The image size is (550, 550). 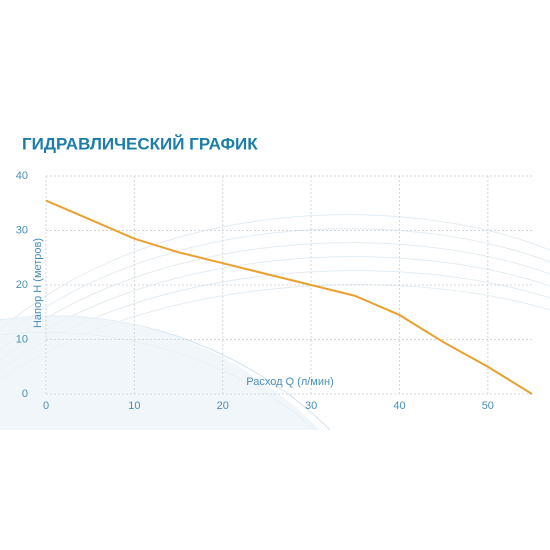 What do you see at coordinates (25, 394) in the screenshot?
I see `y-tick-label: 0` at bounding box center [25, 394].